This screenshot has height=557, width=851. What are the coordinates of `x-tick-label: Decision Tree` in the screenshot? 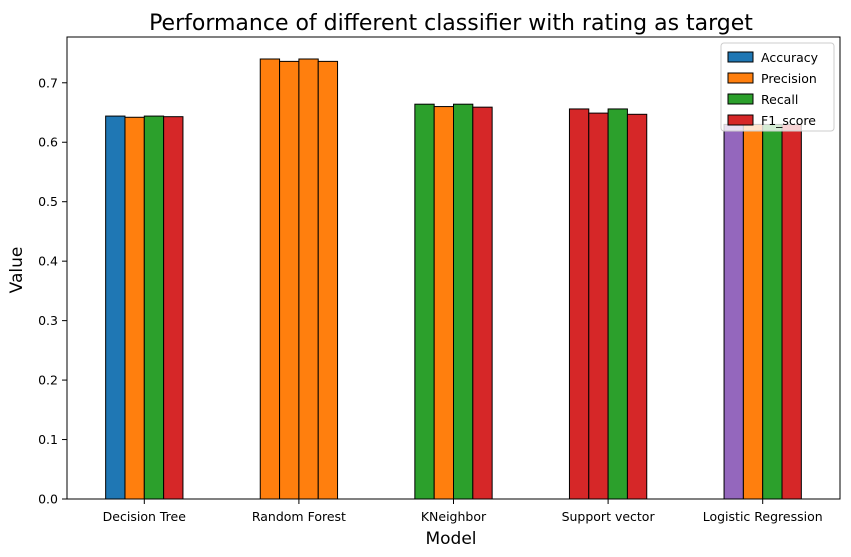 It's located at (145, 516).